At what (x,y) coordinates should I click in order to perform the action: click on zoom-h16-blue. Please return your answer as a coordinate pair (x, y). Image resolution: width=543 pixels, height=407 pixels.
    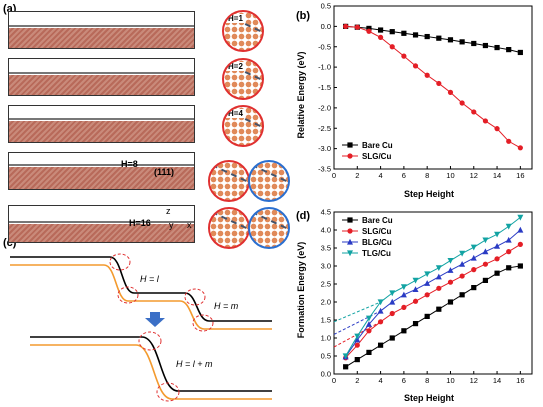
    Looking at the image, I should click on (269, 228).